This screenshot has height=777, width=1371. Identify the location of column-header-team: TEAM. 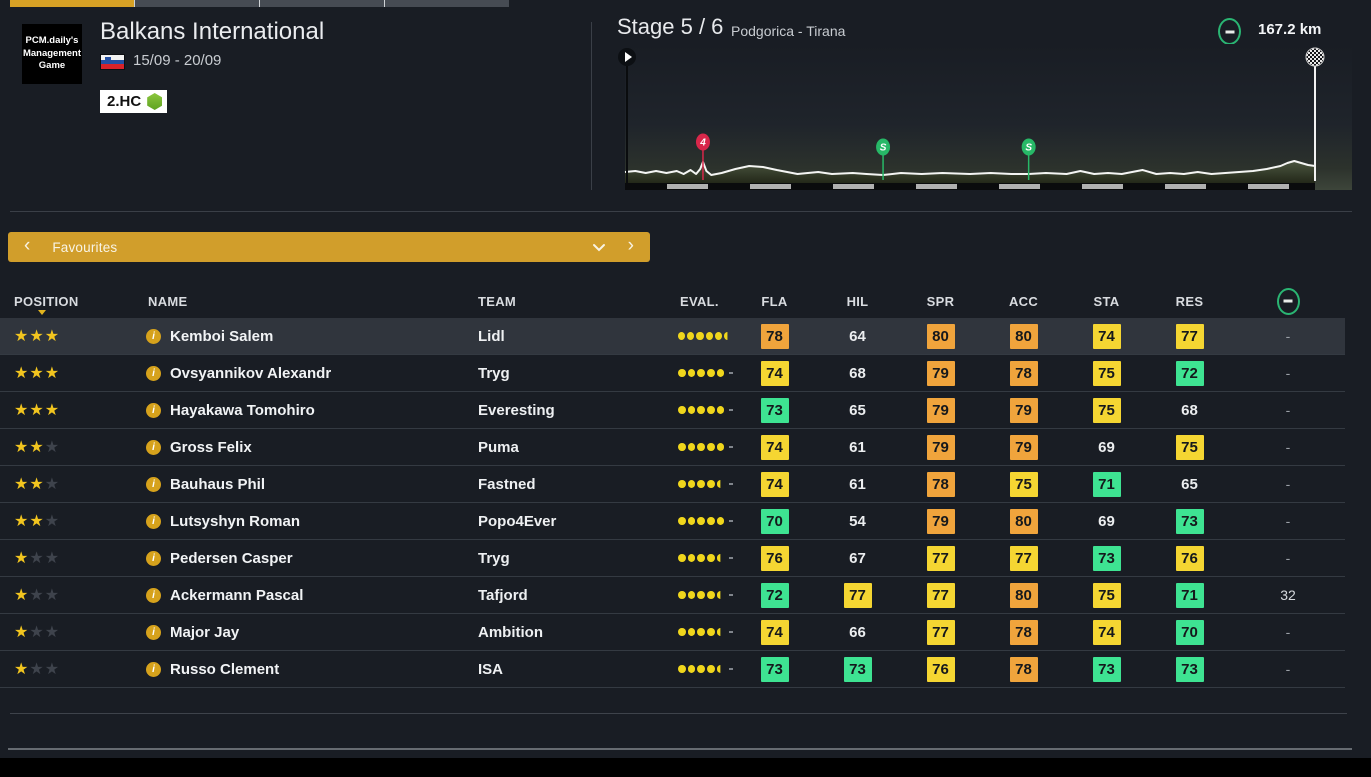
(497, 301).